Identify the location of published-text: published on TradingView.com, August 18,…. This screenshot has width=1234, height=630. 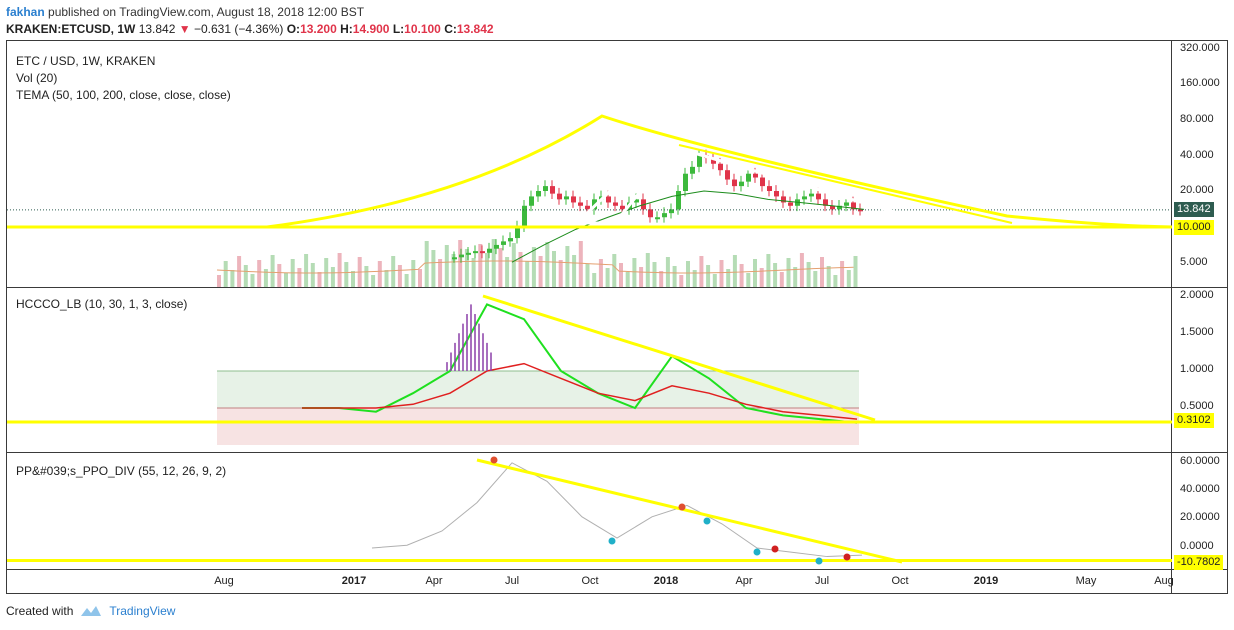
(206, 12).